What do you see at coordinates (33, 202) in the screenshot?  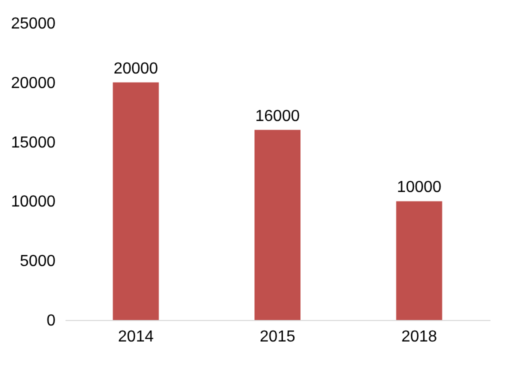 I see `y-tick-label: 10000` at bounding box center [33, 202].